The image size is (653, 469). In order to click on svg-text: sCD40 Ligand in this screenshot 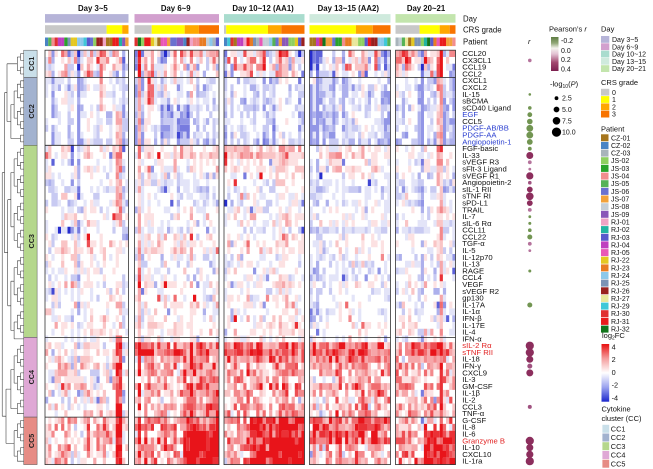, I will do `click(486, 107)`.